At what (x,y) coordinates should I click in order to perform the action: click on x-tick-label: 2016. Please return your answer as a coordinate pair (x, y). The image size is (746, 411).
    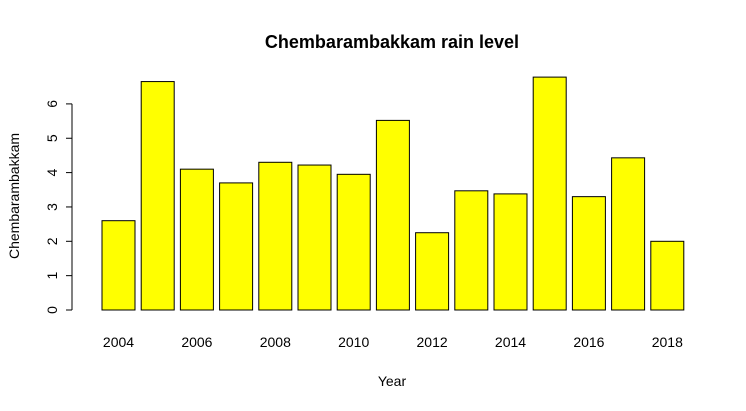
    Looking at the image, I should click on (588, 342).